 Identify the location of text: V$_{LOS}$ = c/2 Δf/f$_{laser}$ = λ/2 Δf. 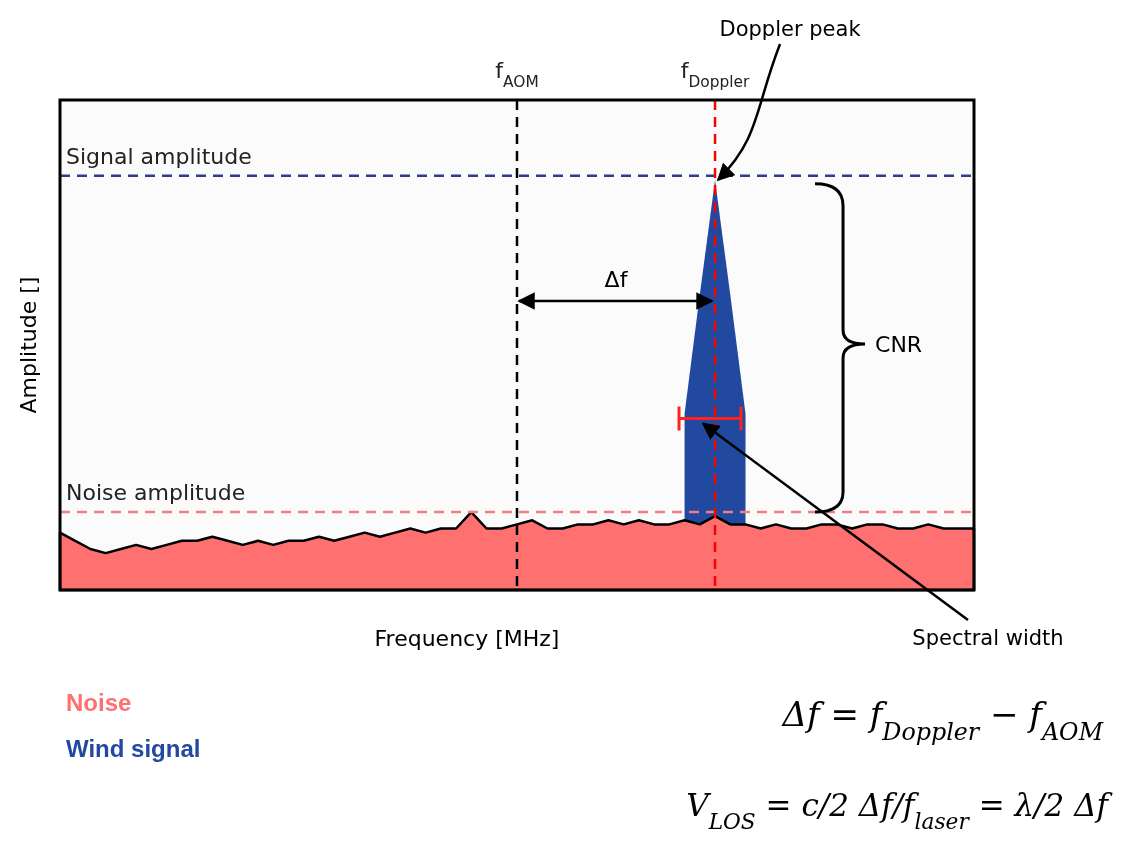
(900, 810).